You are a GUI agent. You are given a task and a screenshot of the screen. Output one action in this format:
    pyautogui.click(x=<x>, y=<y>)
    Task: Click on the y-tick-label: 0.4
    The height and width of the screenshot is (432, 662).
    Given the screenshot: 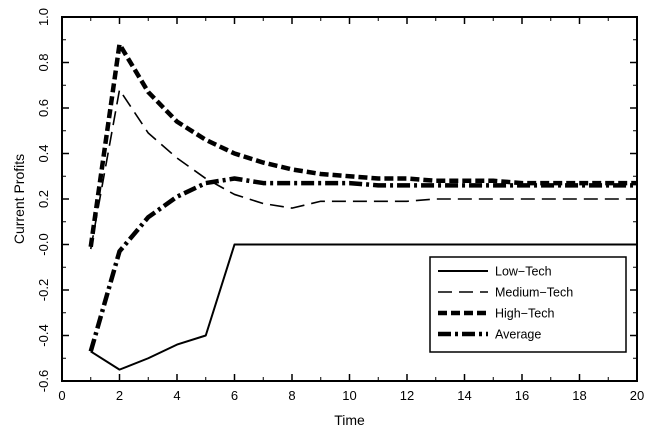 What is the action you would take?
    pyautogui.click(x=43, y=153)
    